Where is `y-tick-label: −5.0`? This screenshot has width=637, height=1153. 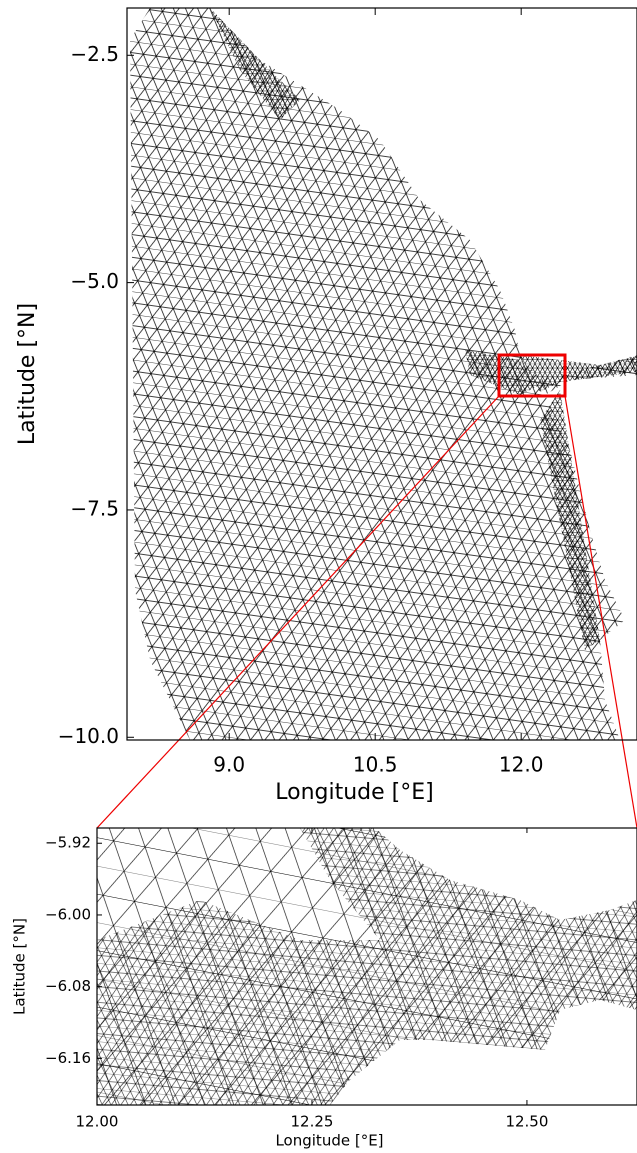
y-tick-label: −5.0 is located at coordinates (94, 281).